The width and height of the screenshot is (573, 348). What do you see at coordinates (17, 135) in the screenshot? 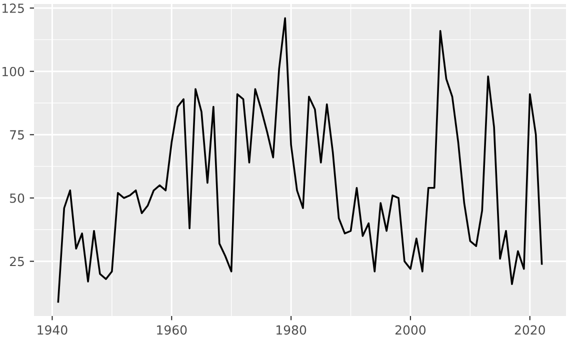
I see `y-tick-label: 75` at bounding box center [17, 135].